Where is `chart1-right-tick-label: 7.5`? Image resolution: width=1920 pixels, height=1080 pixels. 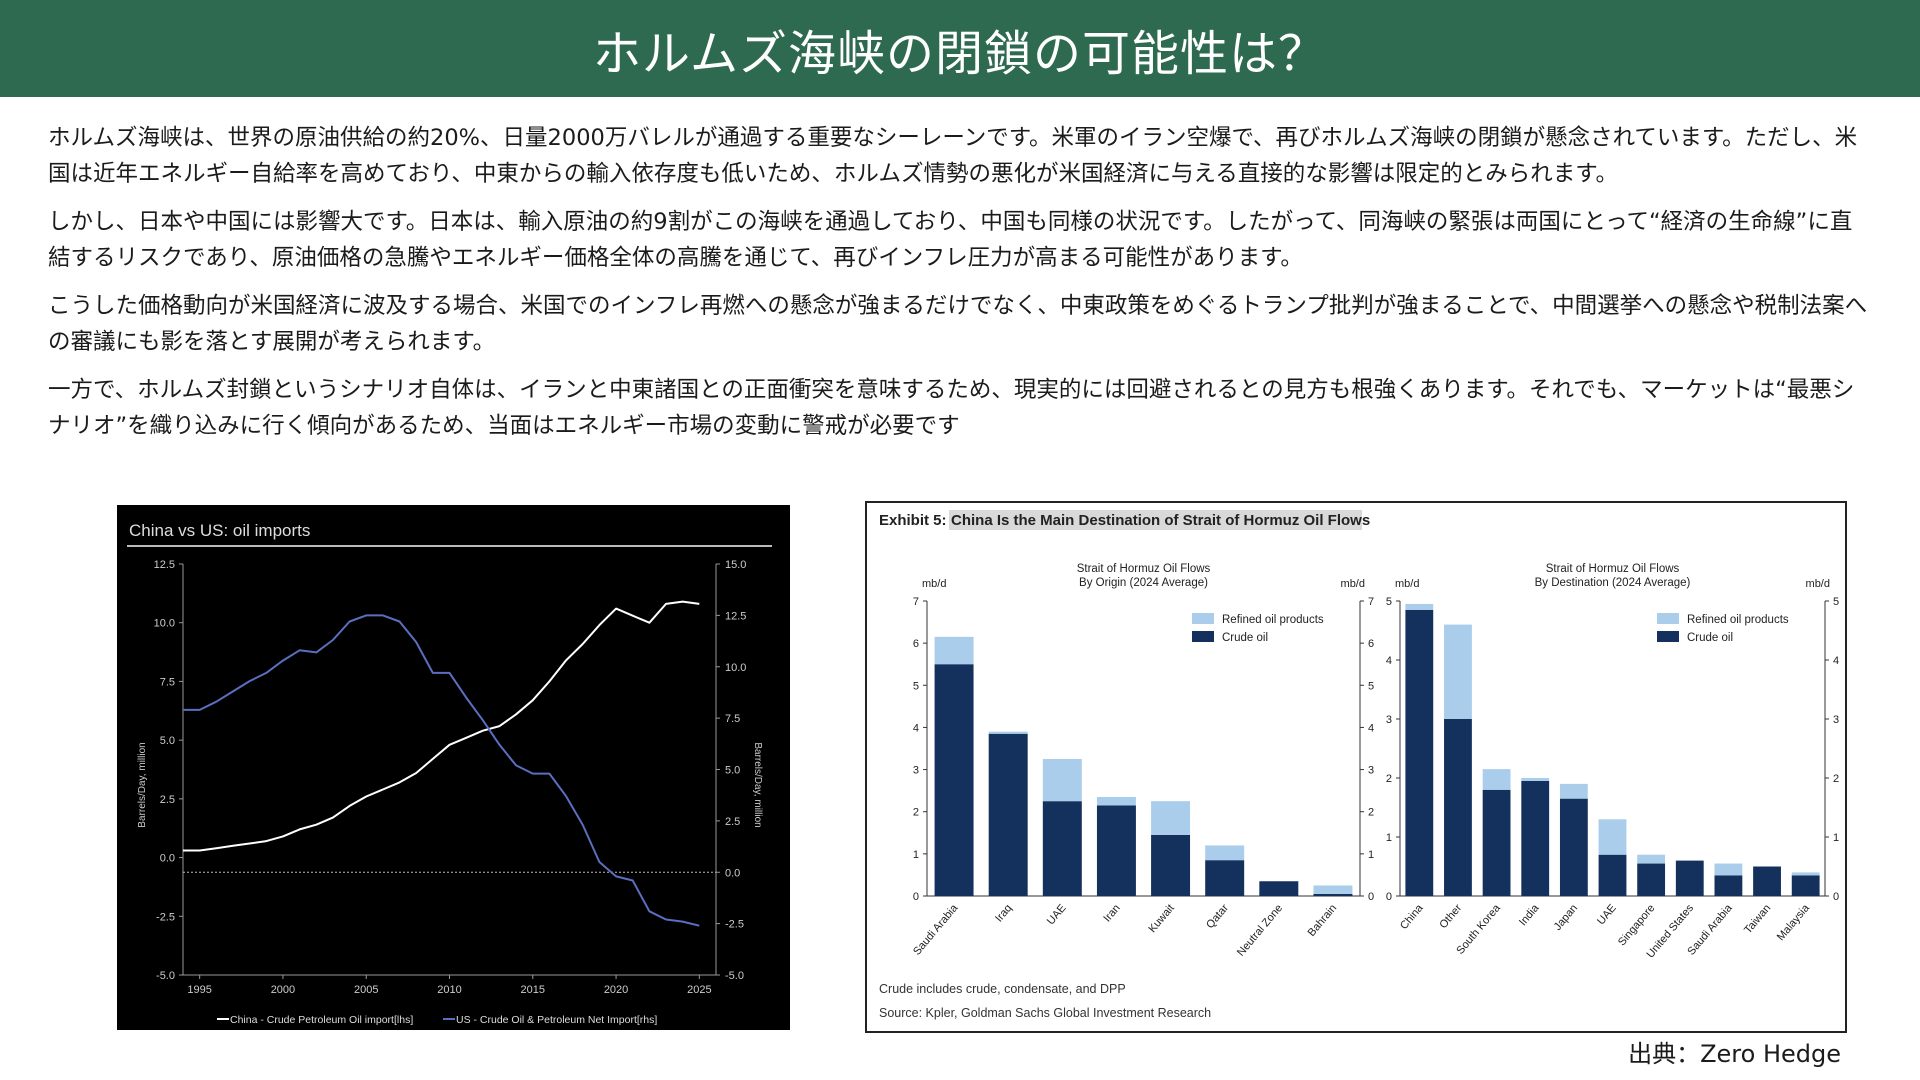 chart1-right-tick-label: 7.5 is located at coordinates (732, 719).